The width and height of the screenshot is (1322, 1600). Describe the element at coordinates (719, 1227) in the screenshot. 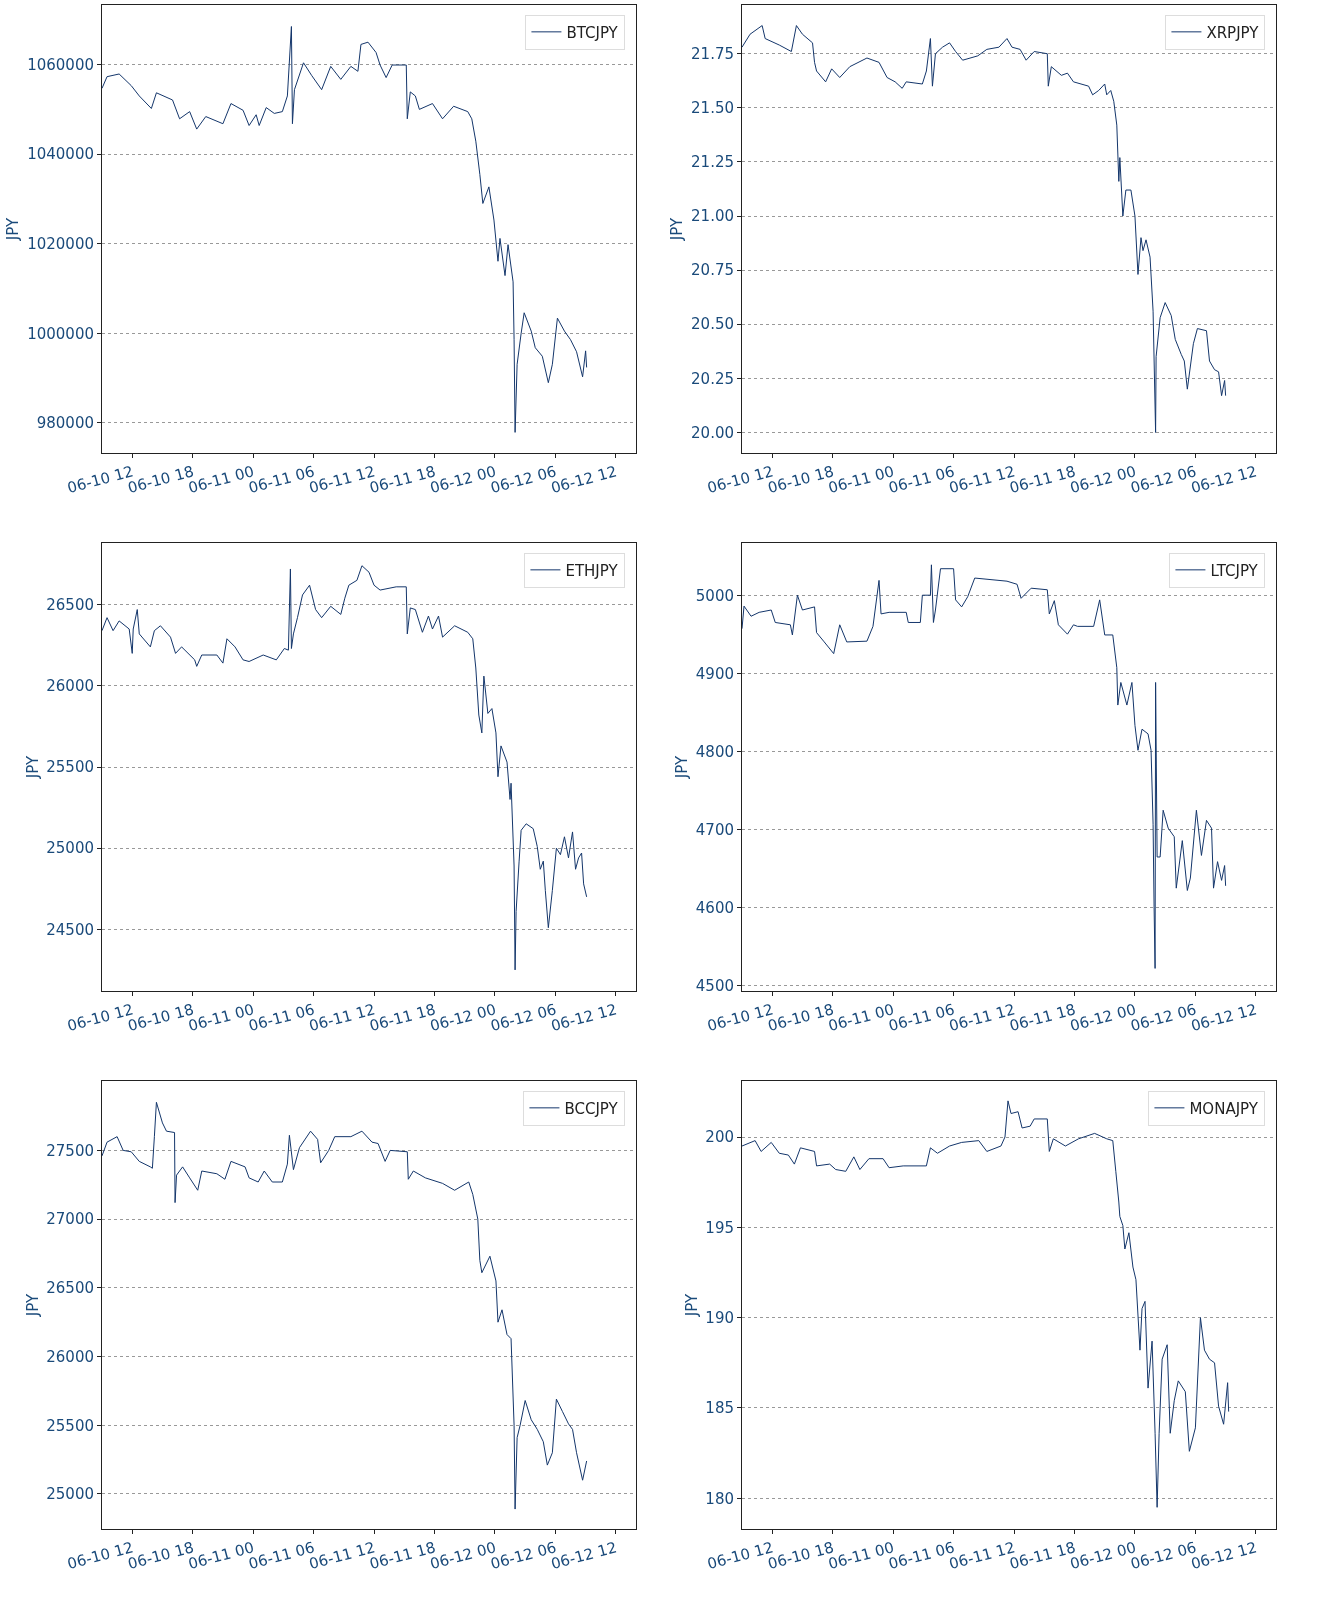

I see `y-tick-label: 195` at that location.